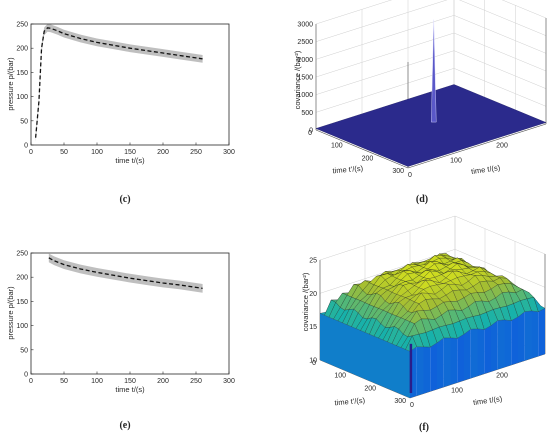 The image size is (550, 437). What do you see at coordinates (411, 343) in the screenshot?
I see `surface-patch-f` at bounding box center [411, 343].